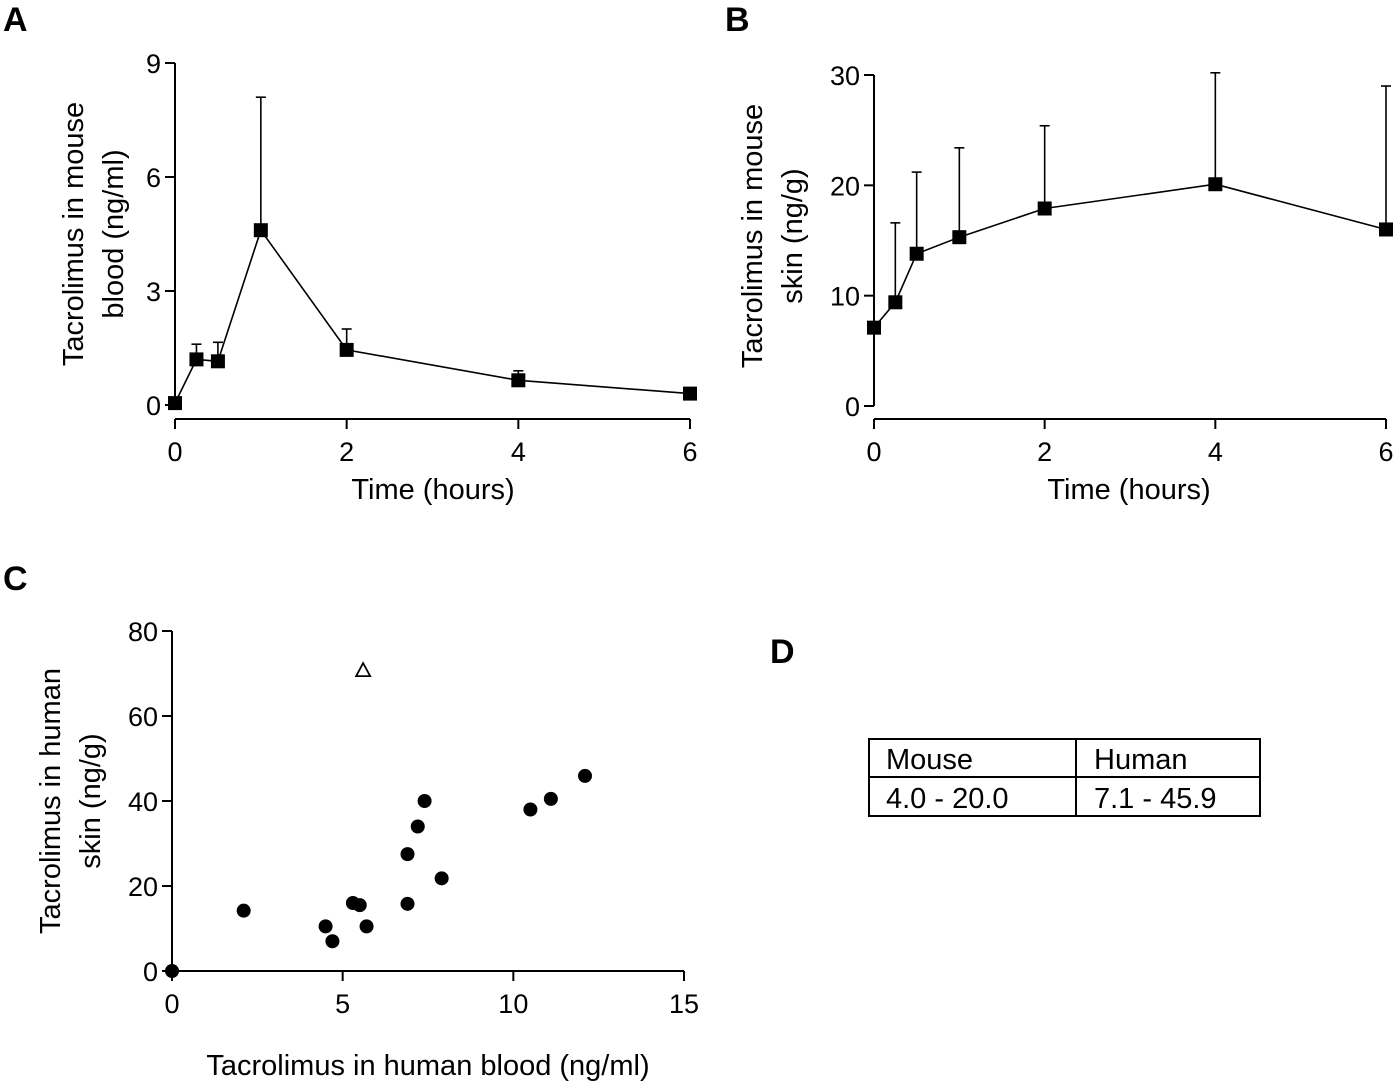  What do you see at coordinates (782, 652) in the screenshot?
I see `panel-letter-d: D` at bounding box center [782, 652].